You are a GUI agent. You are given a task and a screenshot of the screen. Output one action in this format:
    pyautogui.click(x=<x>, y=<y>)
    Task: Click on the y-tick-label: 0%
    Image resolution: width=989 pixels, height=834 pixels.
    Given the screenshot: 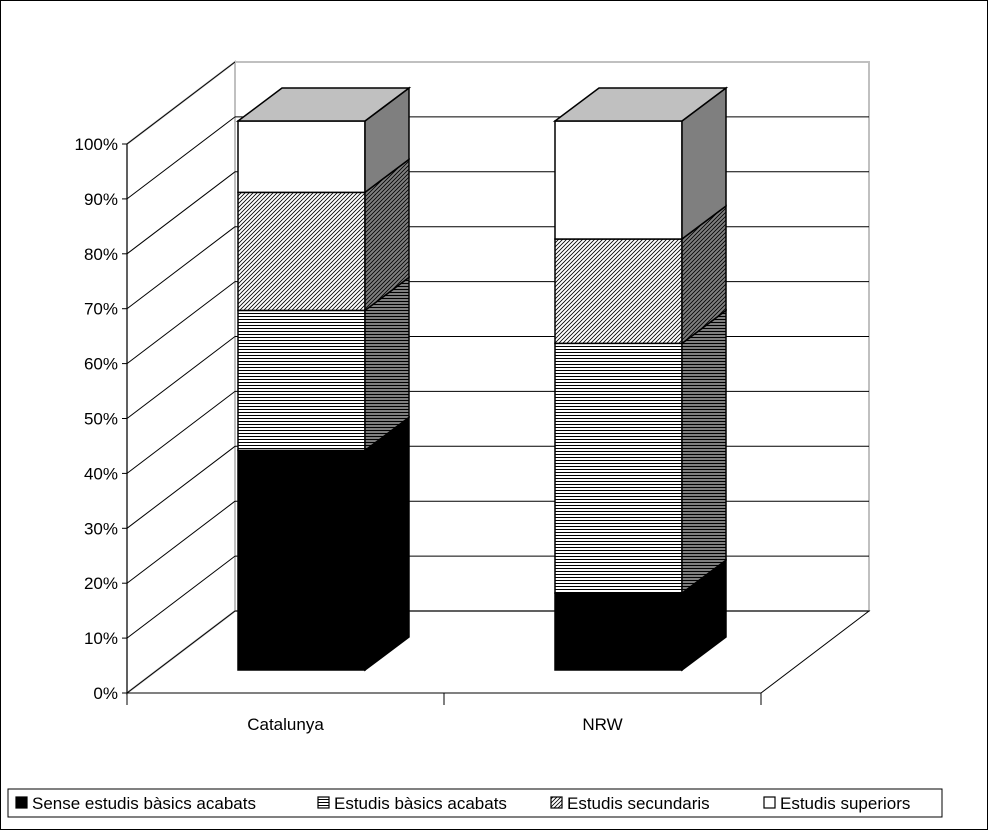 What is the action you would take?
    pyautogui.click(x=105, y=693)
    